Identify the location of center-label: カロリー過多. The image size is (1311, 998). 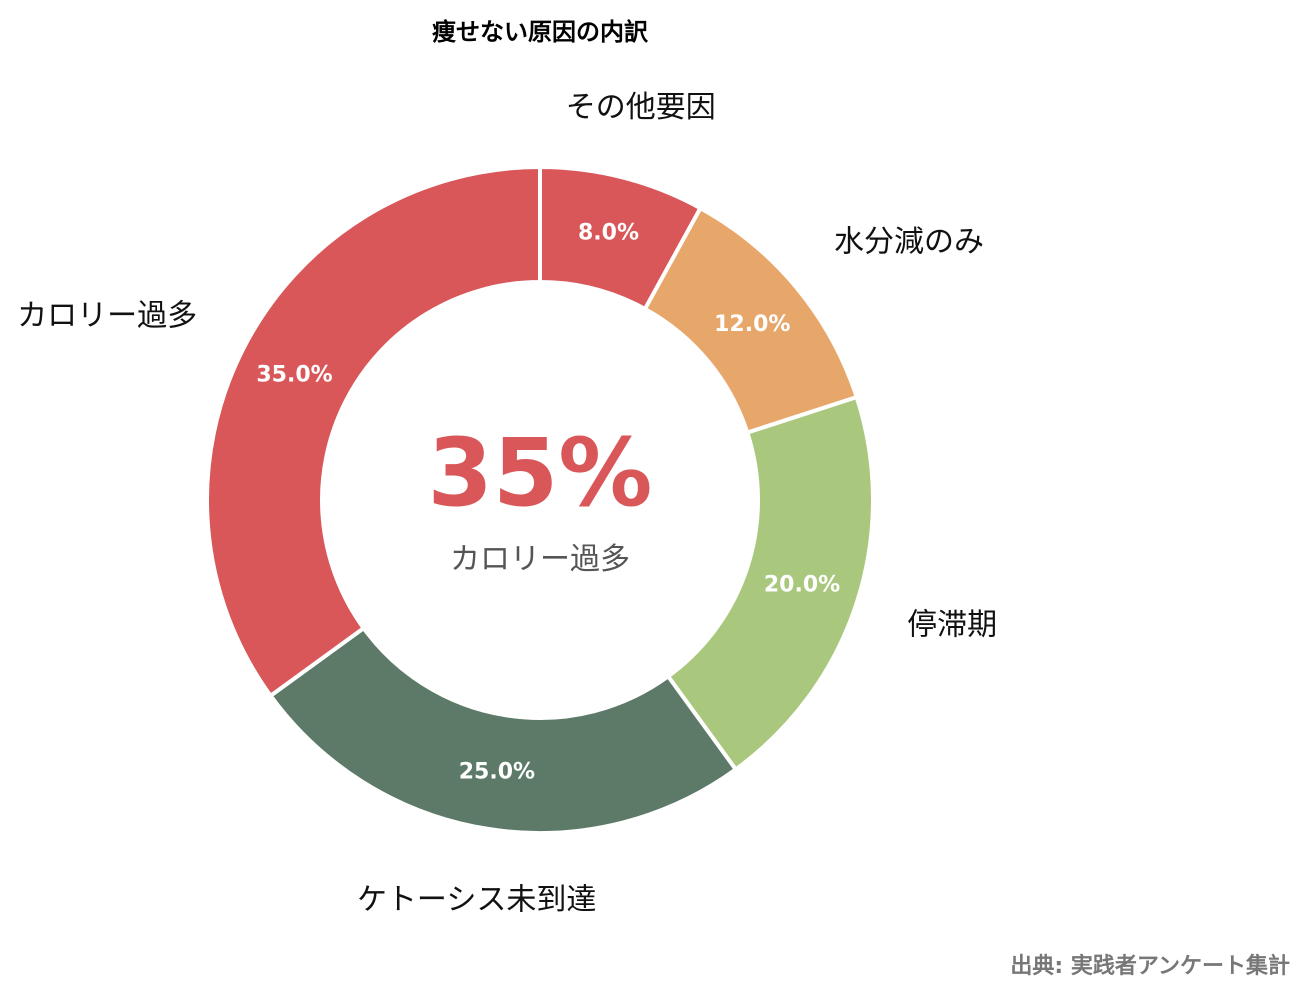
(540, 559).